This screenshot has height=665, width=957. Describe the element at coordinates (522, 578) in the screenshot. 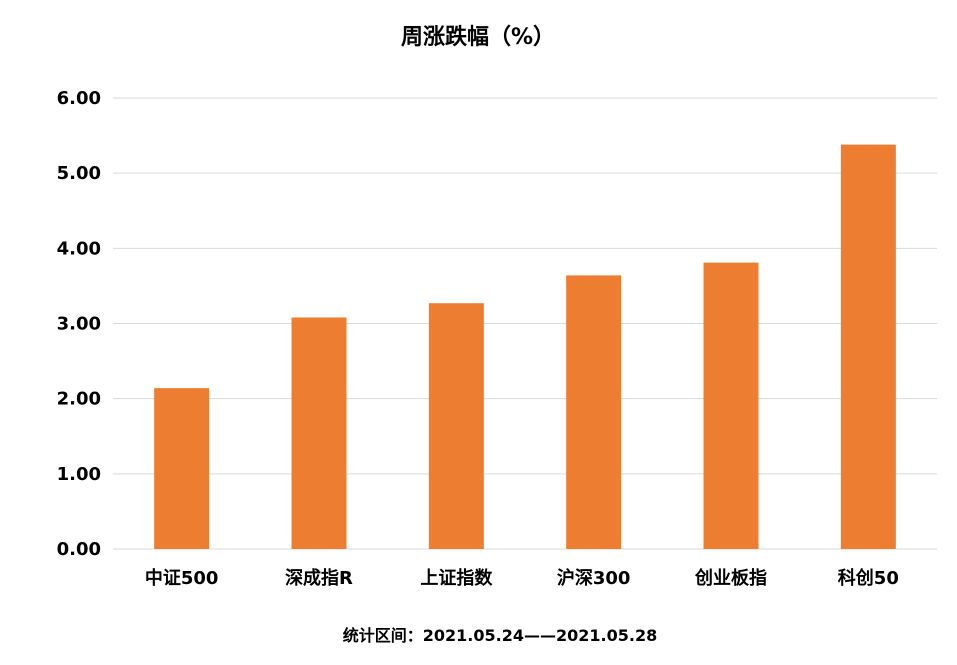

I see `x-axis-category-labels: 中证500 深成指R 上证指数 沪深300 创业板指 科创50` at that location.